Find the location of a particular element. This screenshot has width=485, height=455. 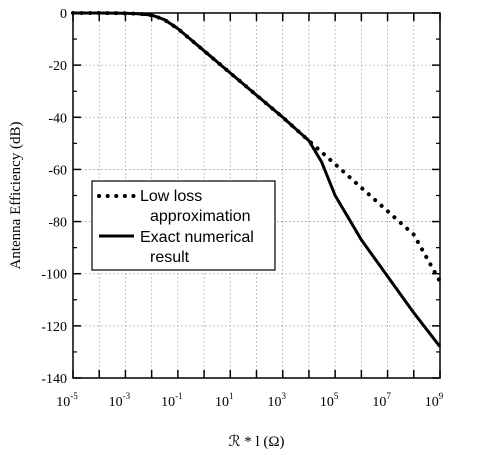

y-tick-label: 0 is located at coordinates (63, 14).